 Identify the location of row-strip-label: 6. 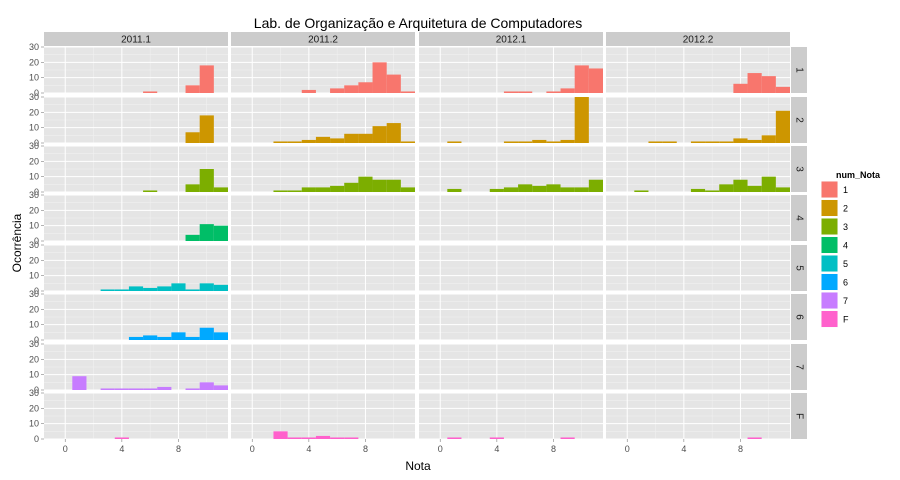
(799, 317).